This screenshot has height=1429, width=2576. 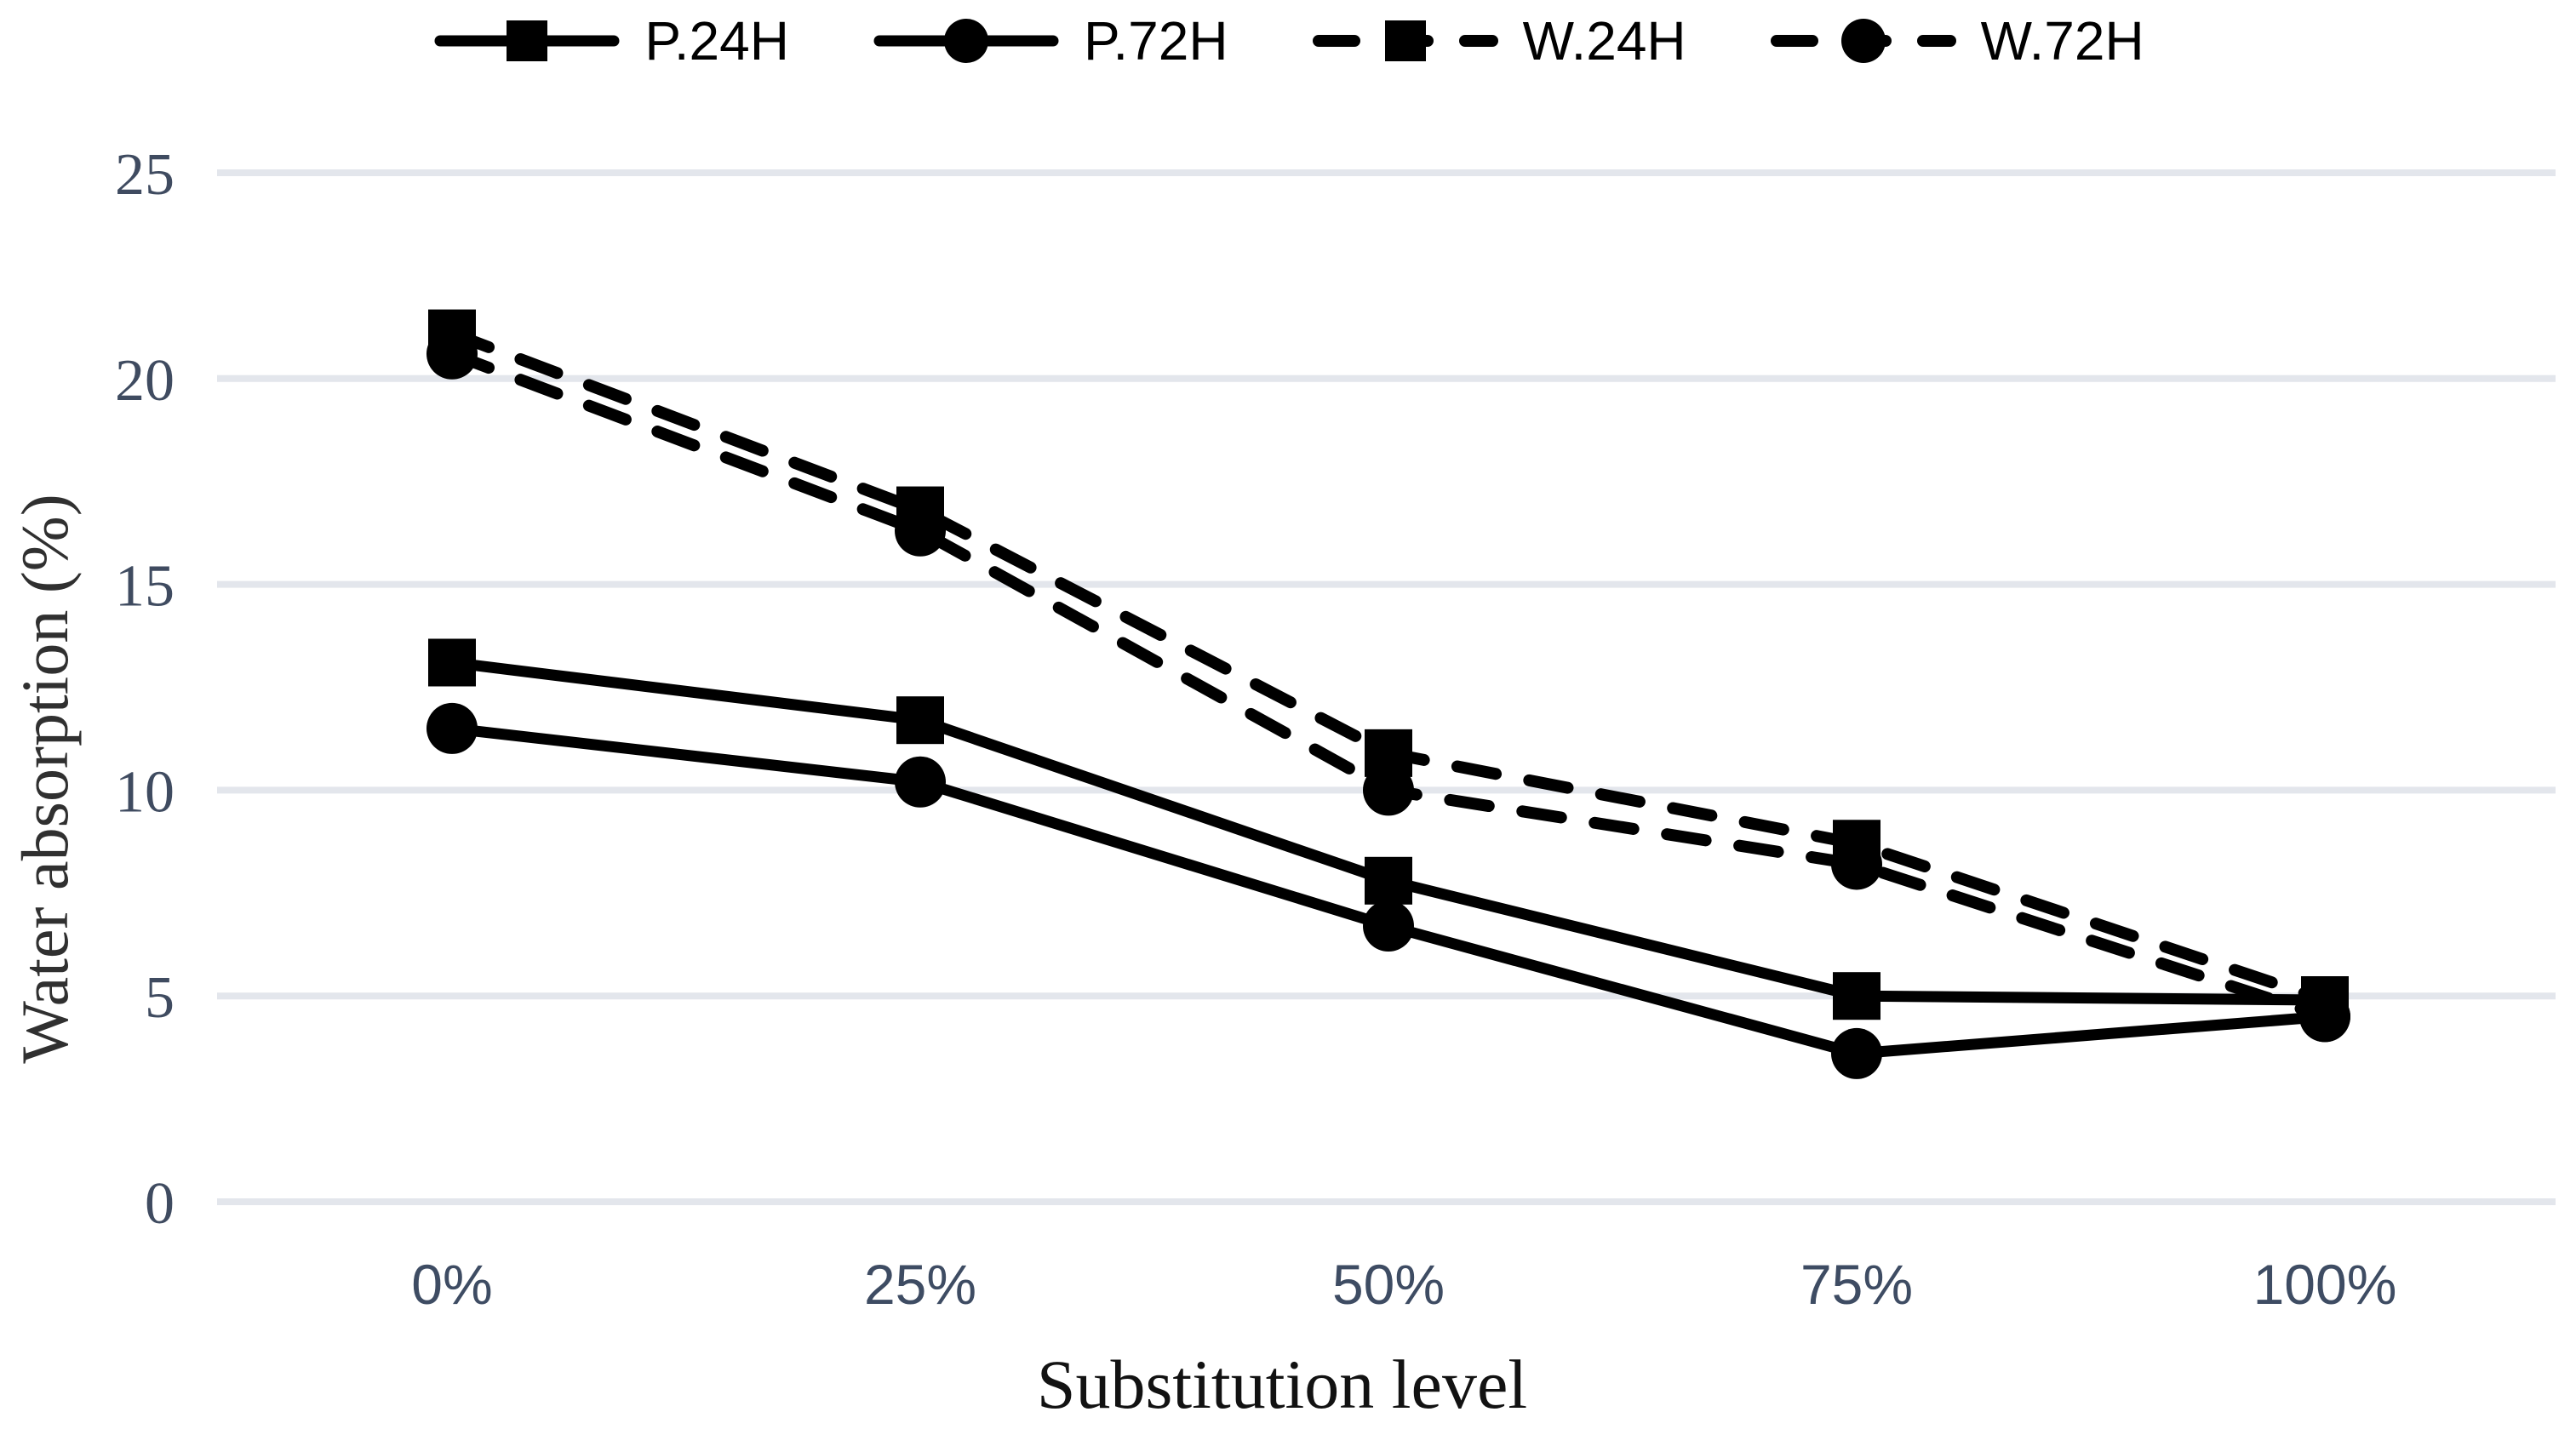 I want to click on y-tick-label-15: 15, so click(x=145, y=587).